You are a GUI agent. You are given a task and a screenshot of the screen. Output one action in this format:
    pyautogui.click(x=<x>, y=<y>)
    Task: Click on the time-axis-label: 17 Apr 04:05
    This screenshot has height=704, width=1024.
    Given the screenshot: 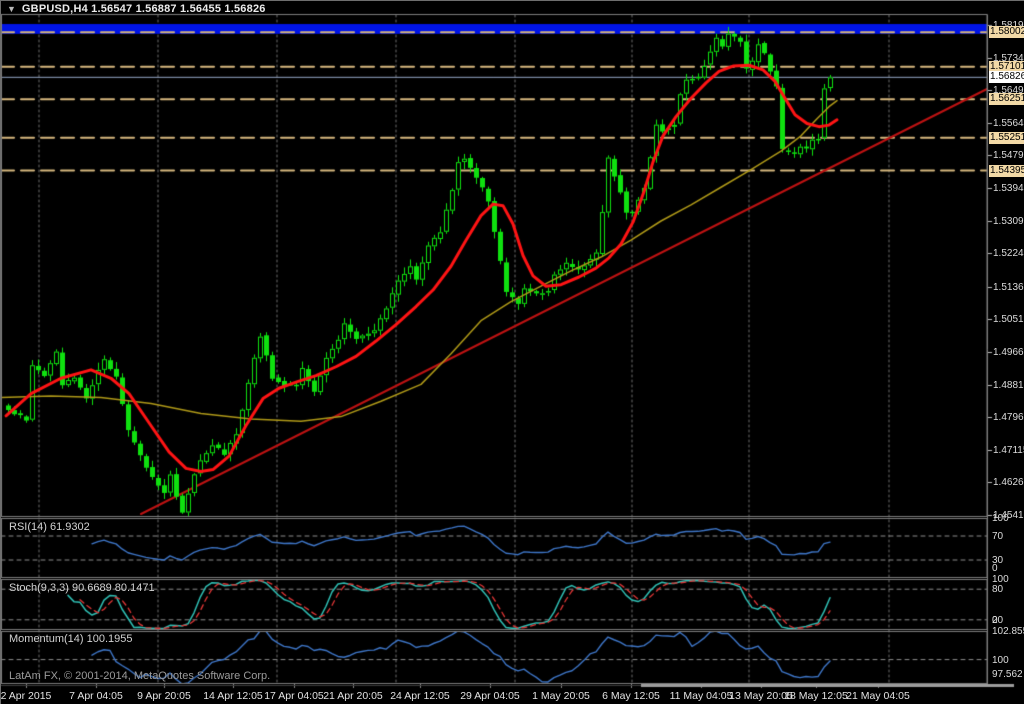 What is the action you would take?
    pyautogui.click(x=294, y=696)
    